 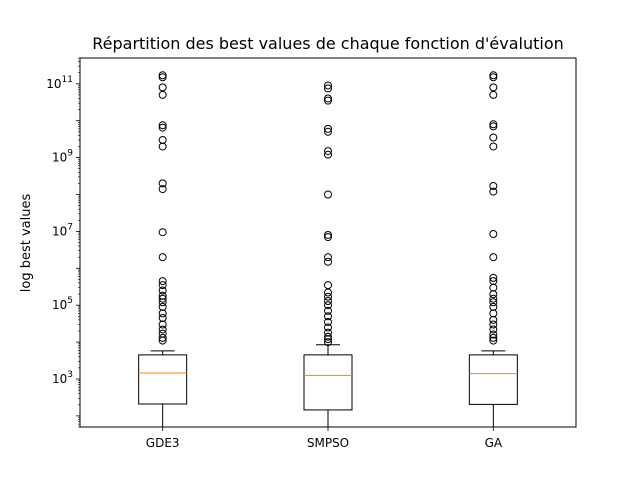 I want to click on y-tick-label: 10³, so click(x=62, y=378).